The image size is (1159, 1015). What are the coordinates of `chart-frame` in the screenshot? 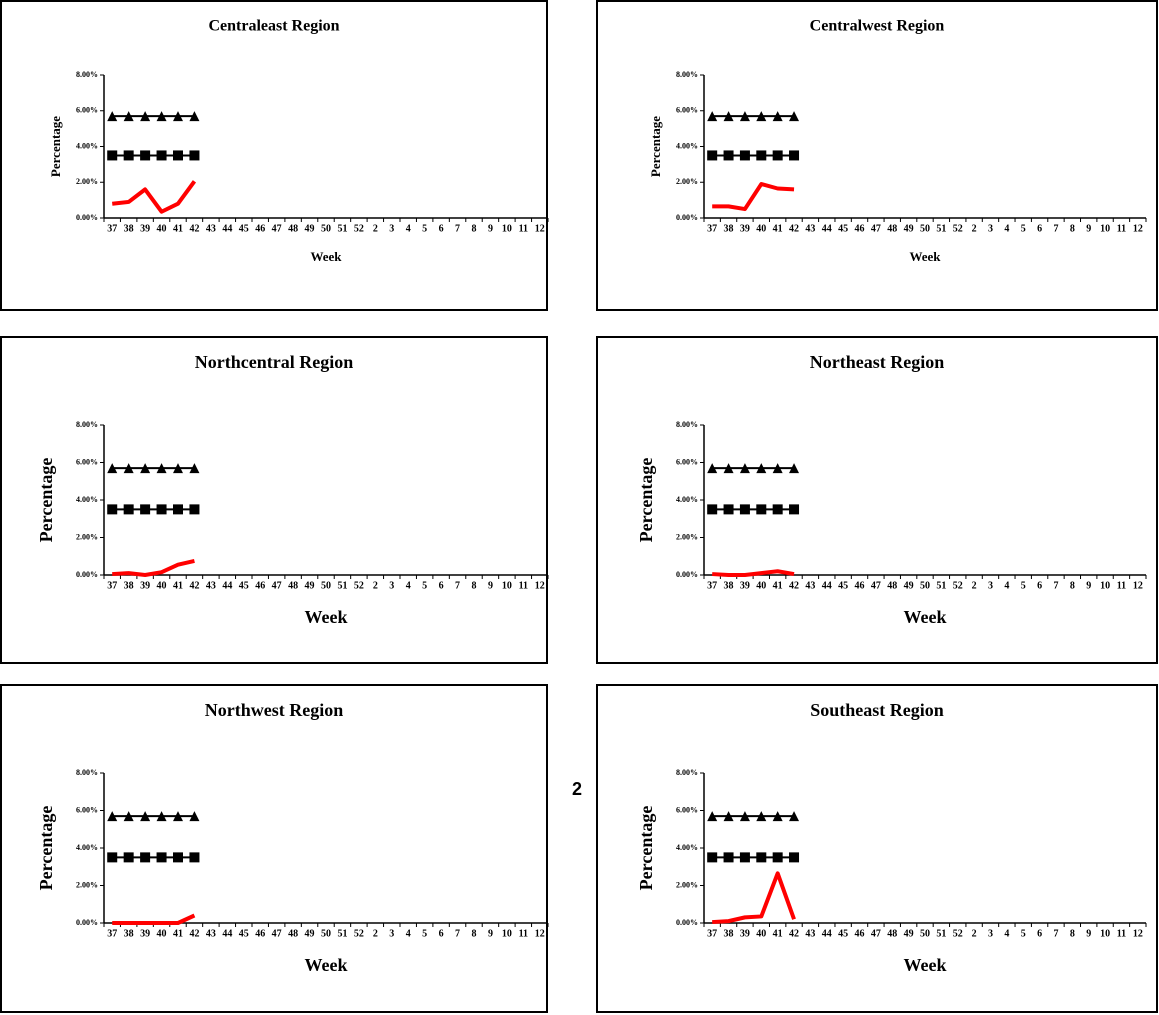 It's located at (274, 155).